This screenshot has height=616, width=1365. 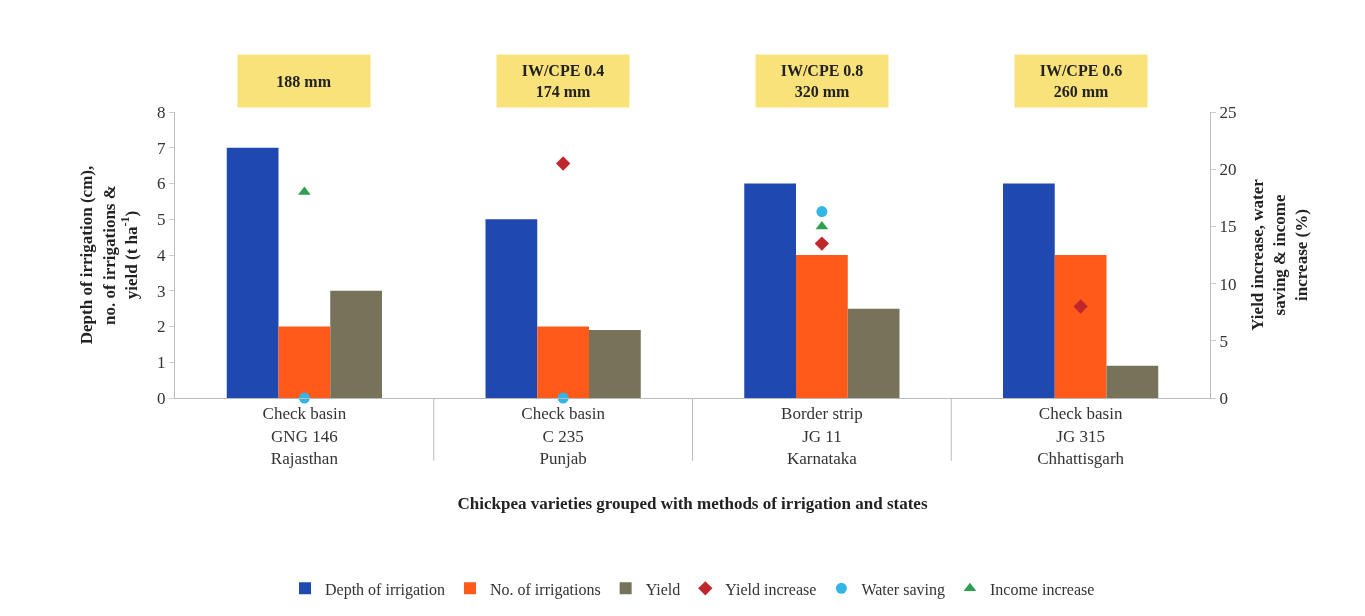 I want to click on x-axis-title: Chickpea varieties grouped with methods of irrigation and states, so click(x=692, y=503).